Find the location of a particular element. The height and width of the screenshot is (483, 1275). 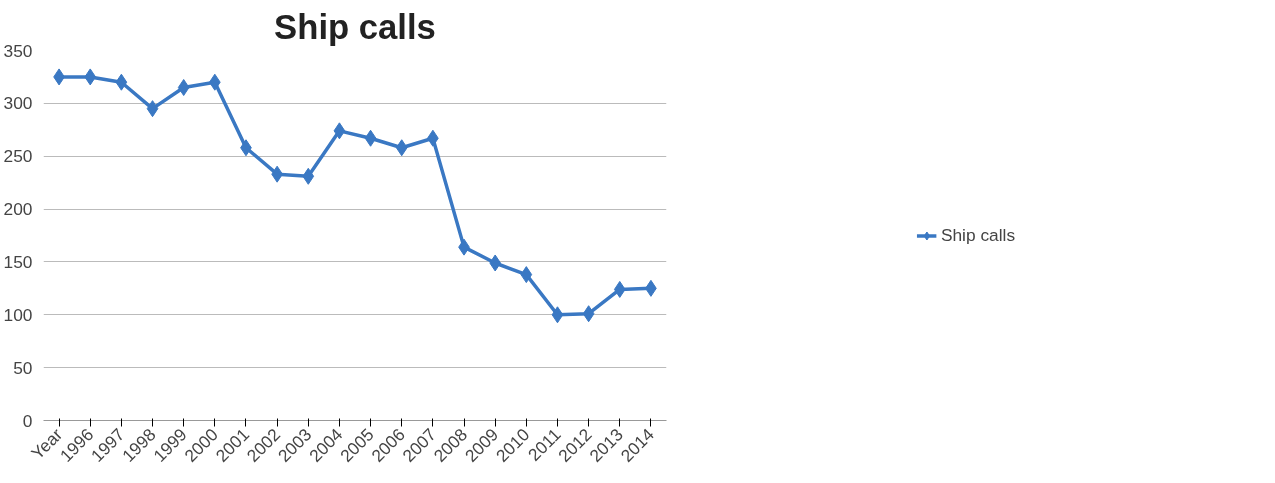

y-tick-label: 250 is located at coordinates (18, 156).